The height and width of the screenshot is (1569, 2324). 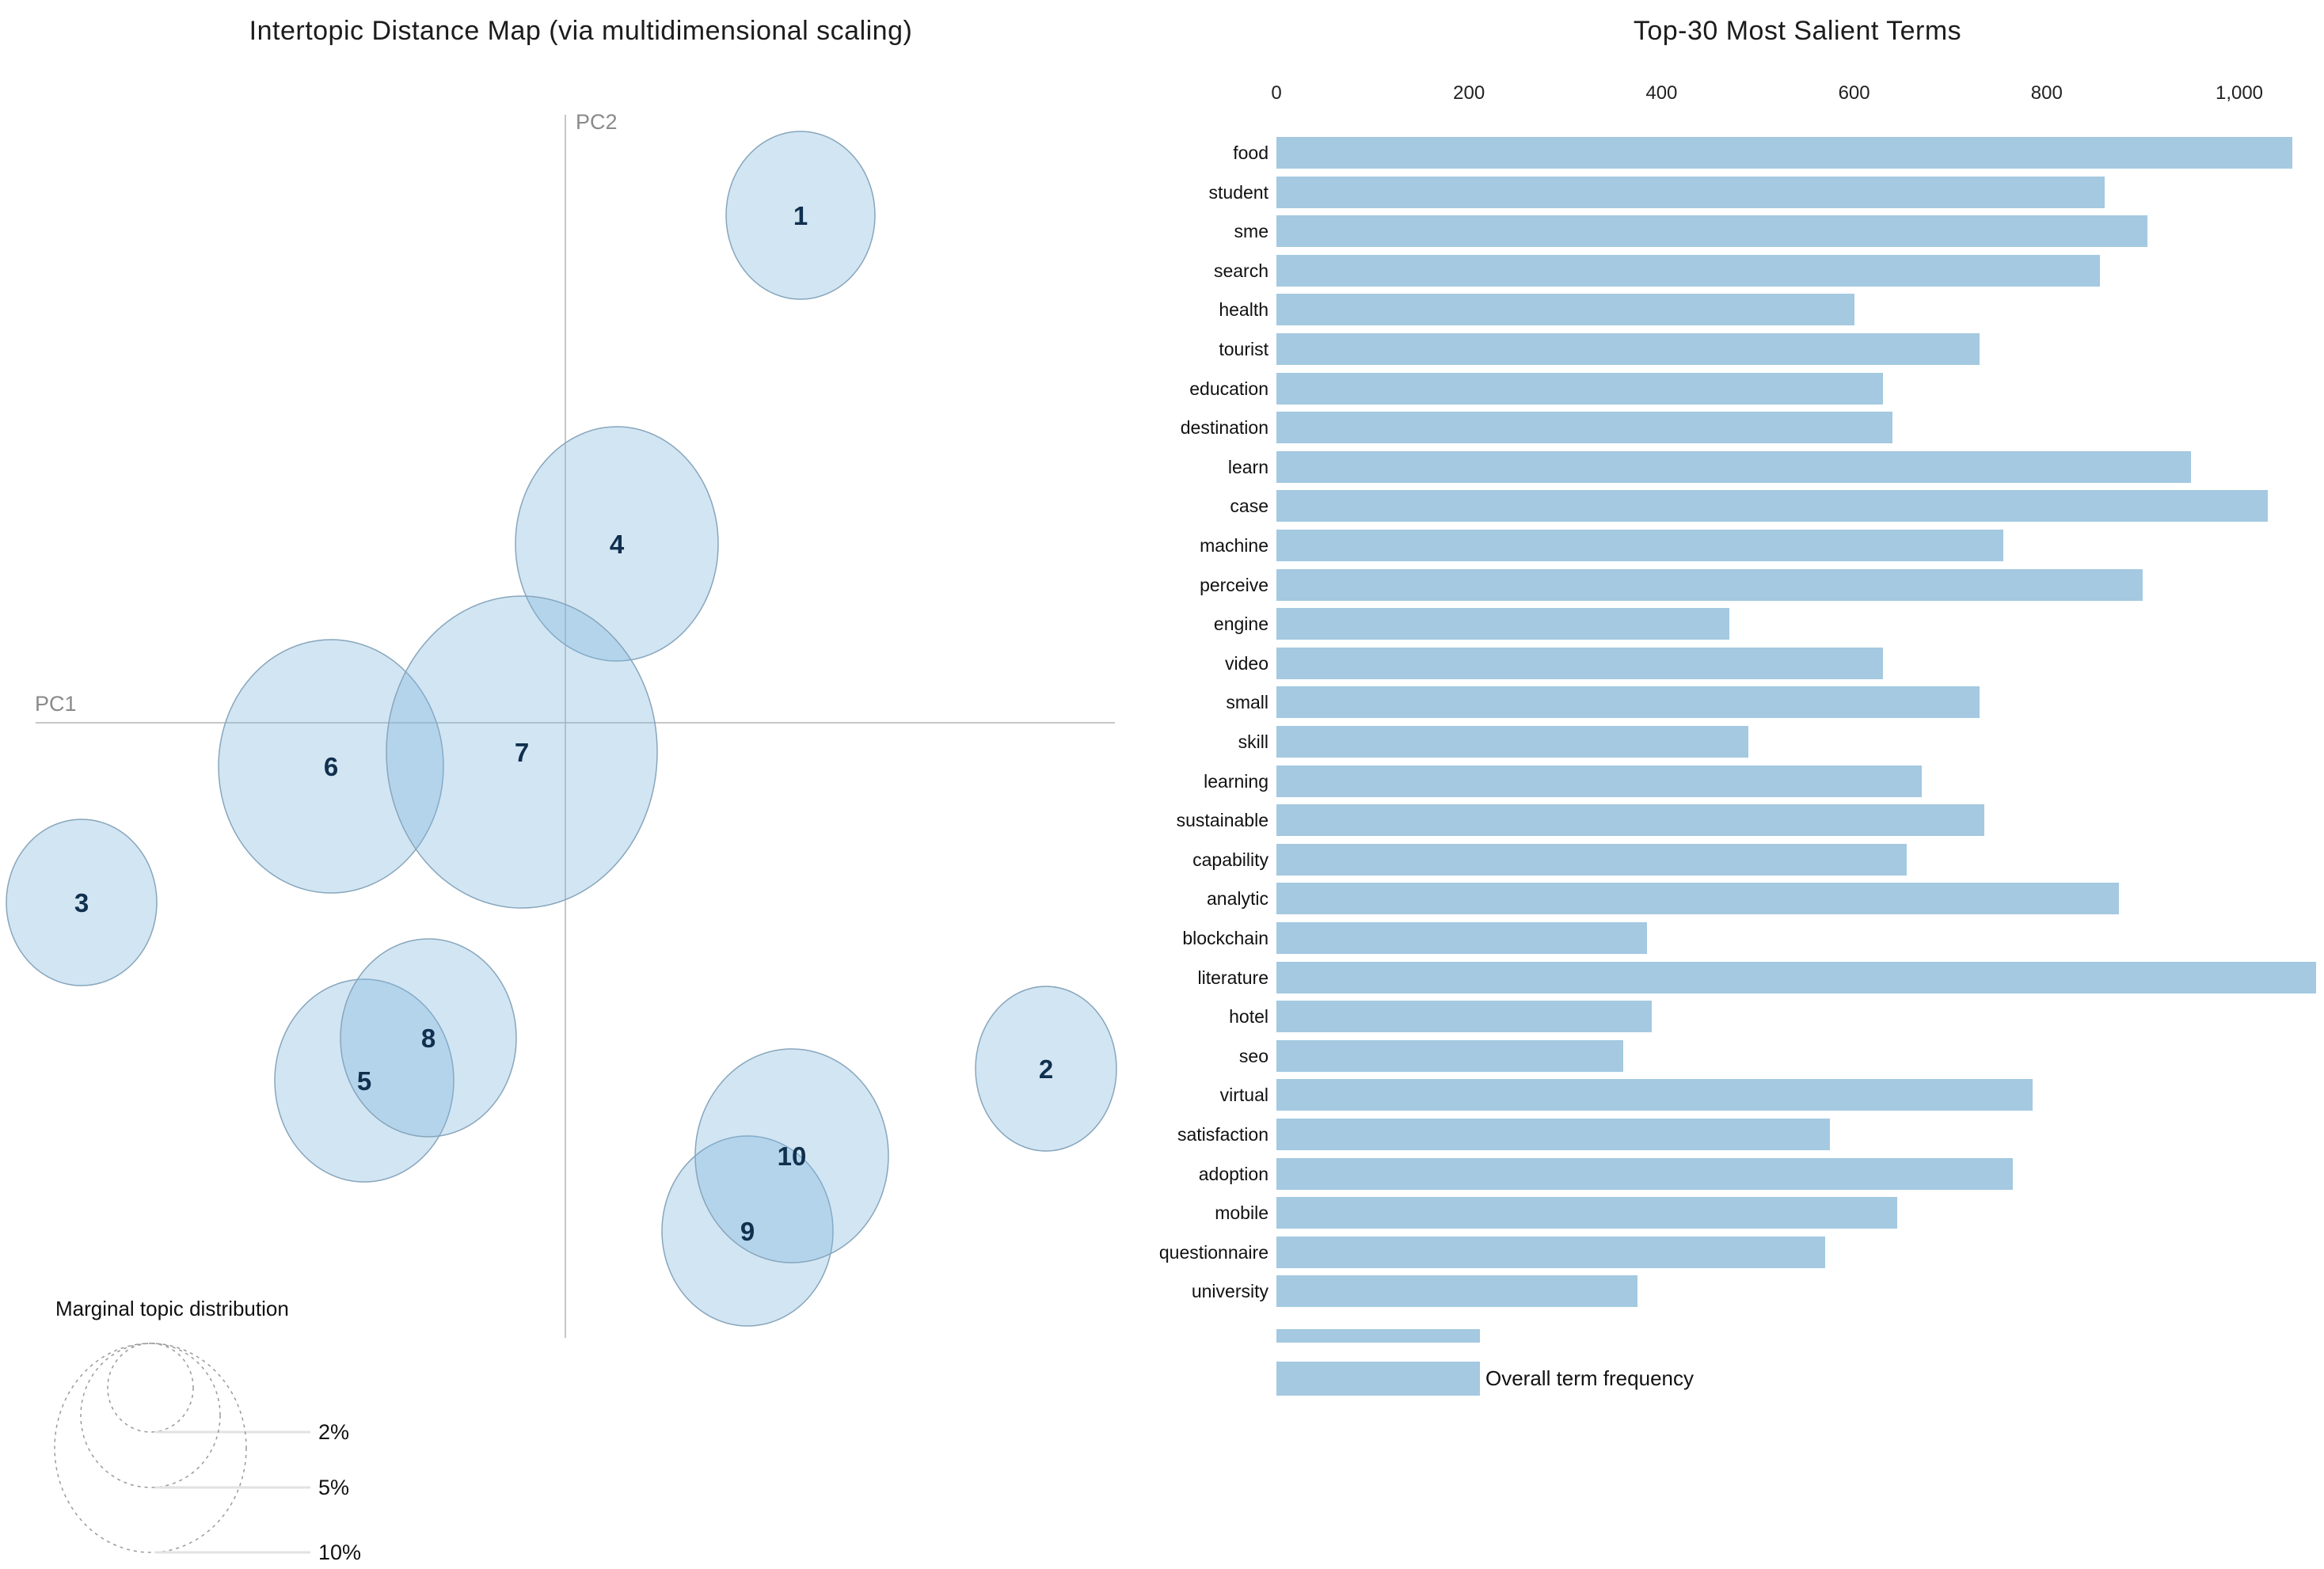 I want to click on x-tick-0: 0, so click(x=1276, y=93).